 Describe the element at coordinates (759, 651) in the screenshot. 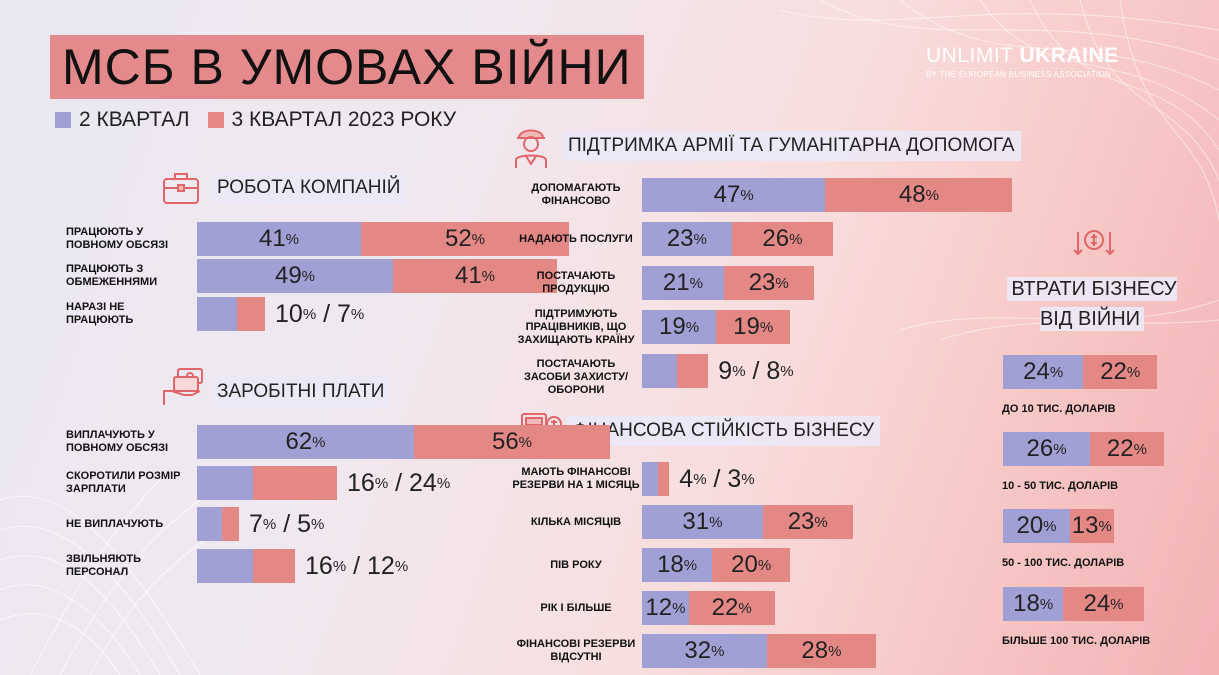

I see `bar-row: 32% 28%` at that location.